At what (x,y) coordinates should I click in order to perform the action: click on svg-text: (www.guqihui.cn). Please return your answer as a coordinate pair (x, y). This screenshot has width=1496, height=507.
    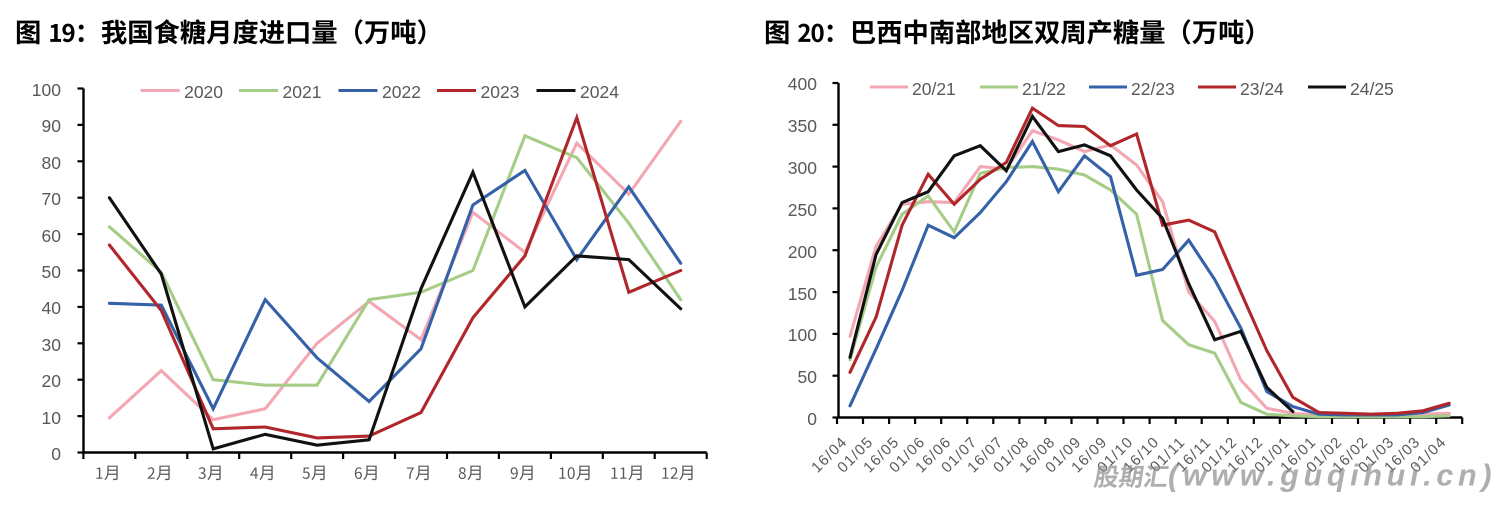
    Looking at the image, I should click on (1332, 476).